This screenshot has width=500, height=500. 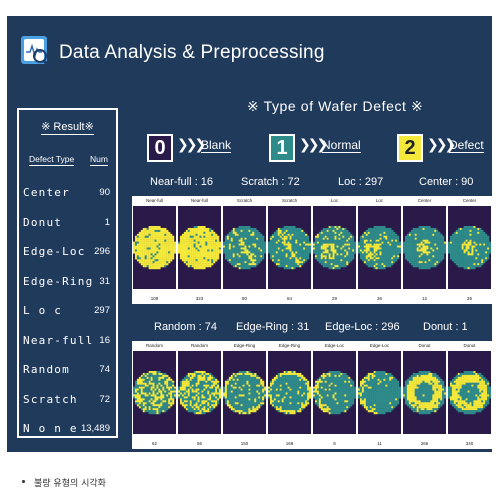 I want to click on defect-type-cell: Center, so click(x=46, y=192).